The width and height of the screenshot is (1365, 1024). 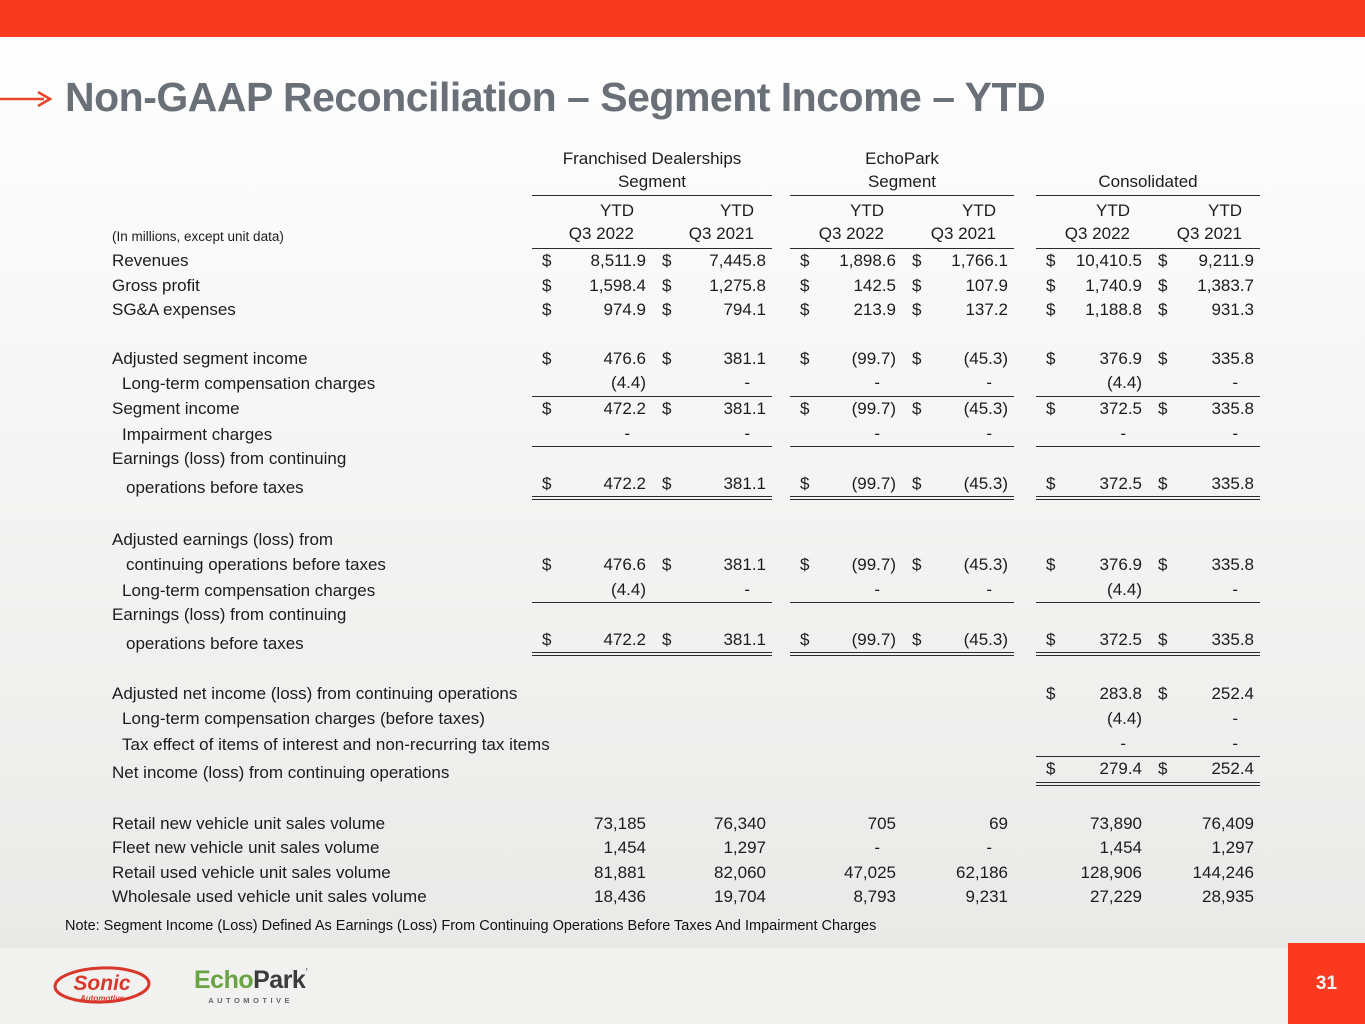 What do you see at coordinates (1148, 435) in the screenshot?
I see `group-3-cells: --` at bounding box center [1148, 435].